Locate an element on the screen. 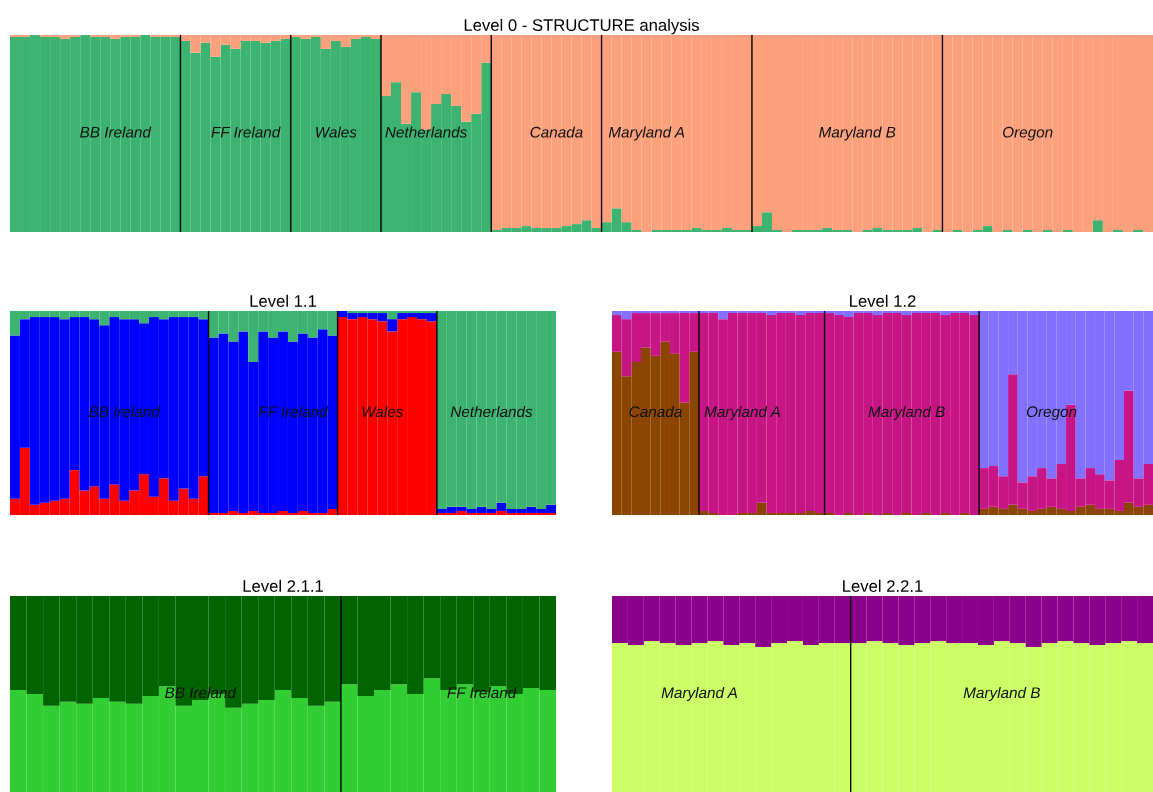  chart-title: Level 1.2 is located at coordinates (883, 300).